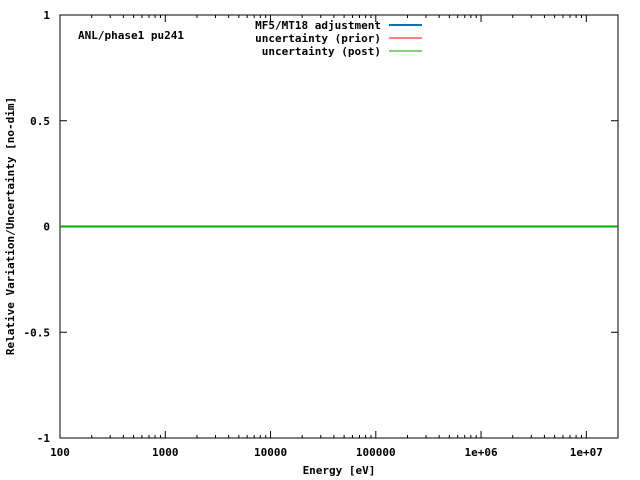  What do you see at coordinates (60, 452) in the screenshot?
I see `x-tick-label: 100` at bounding box center [60, 452].